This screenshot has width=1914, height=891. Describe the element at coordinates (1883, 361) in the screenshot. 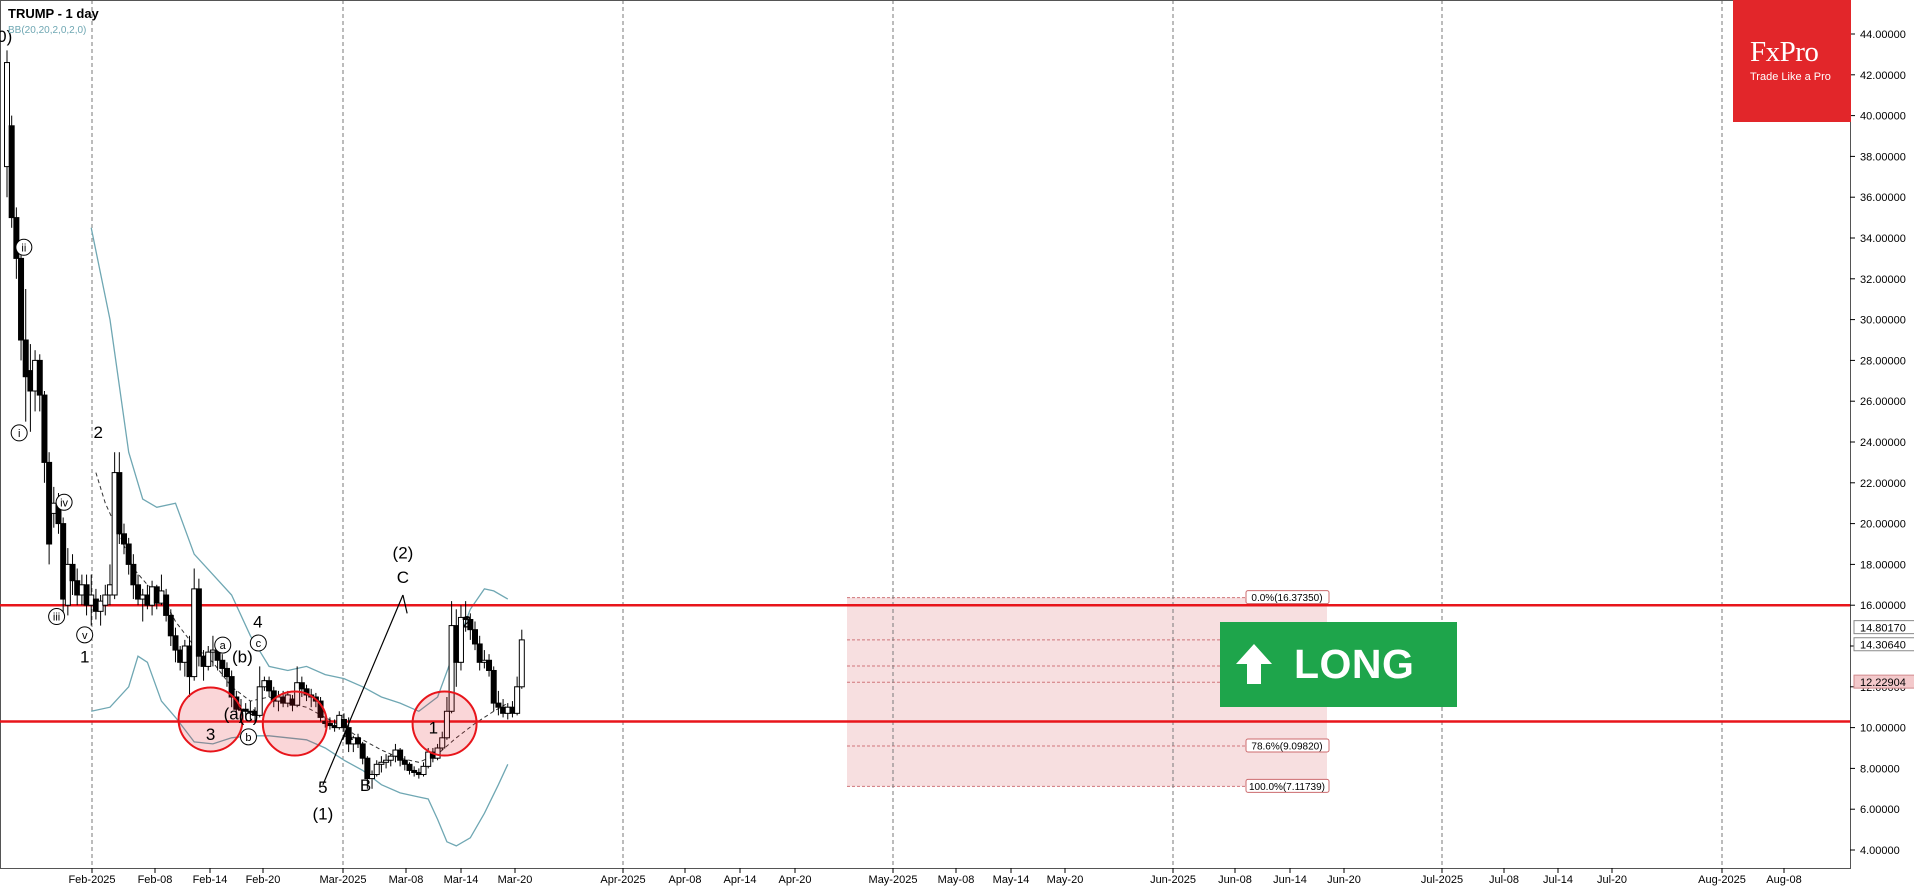

I see `price-tick-label: 28.00000` at that location.